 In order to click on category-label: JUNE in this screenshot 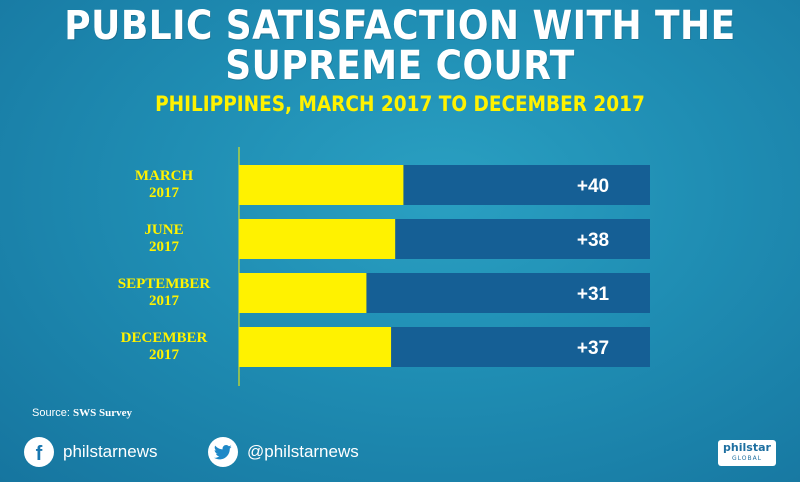, I will do `click(163, 230)`.